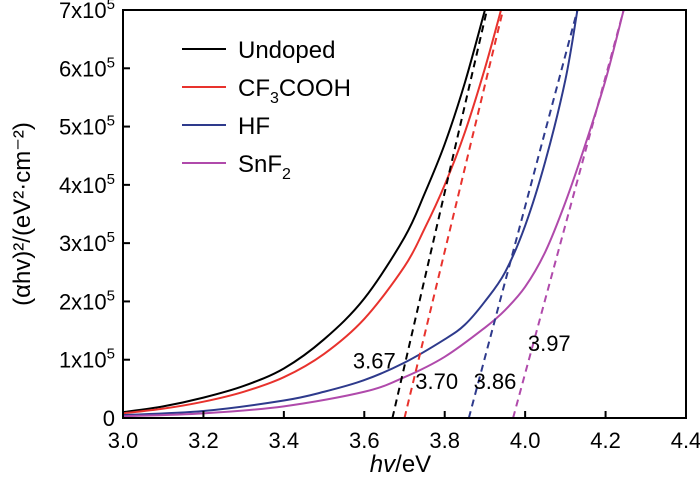 The image size is (700, 490). Describe the element at coordinates (123, 440) in the screenshot. I see `x-tick-label: 3.0` at that location.